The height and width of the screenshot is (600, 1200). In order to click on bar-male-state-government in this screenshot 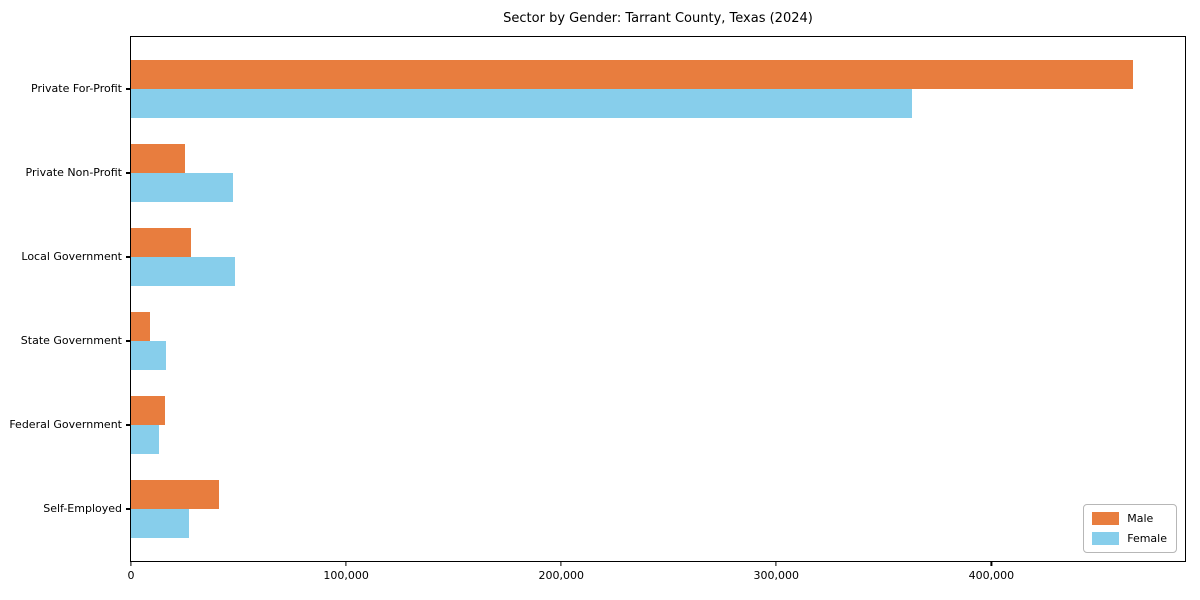, I will do `click(141, 326)`.